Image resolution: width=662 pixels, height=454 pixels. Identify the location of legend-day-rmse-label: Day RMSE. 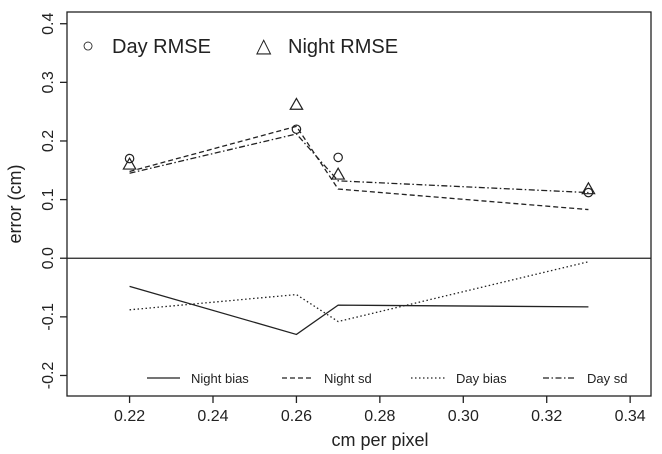
(161, 47).